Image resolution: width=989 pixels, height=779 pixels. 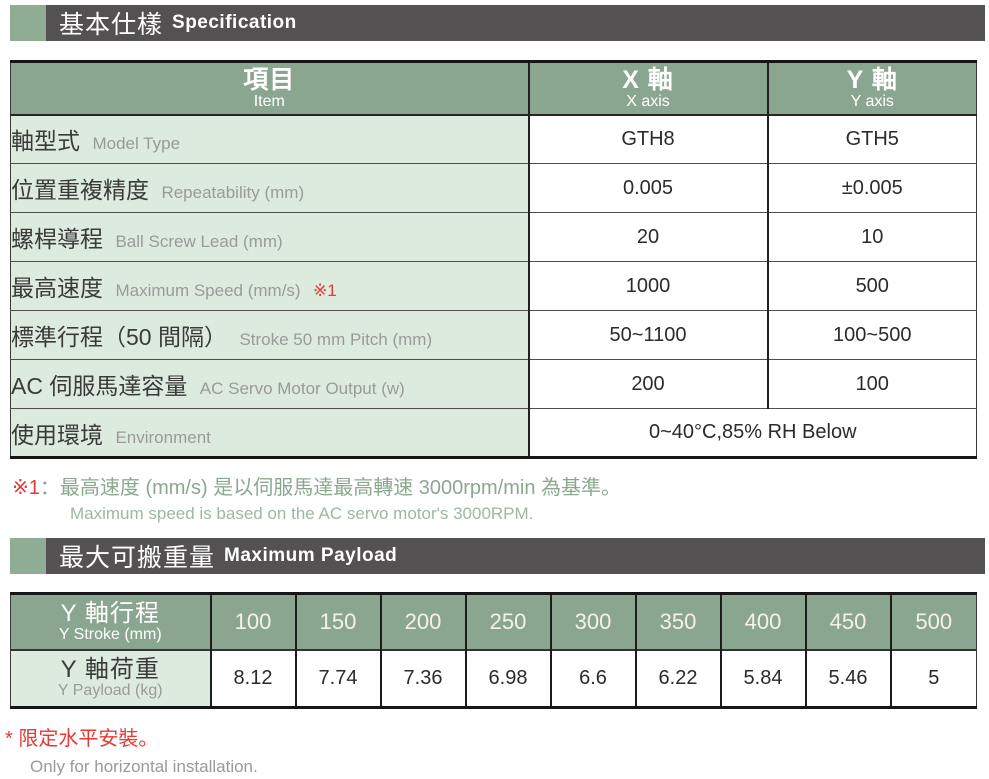 I want to click on value-x: GTH8, so click(x=647, y=139).